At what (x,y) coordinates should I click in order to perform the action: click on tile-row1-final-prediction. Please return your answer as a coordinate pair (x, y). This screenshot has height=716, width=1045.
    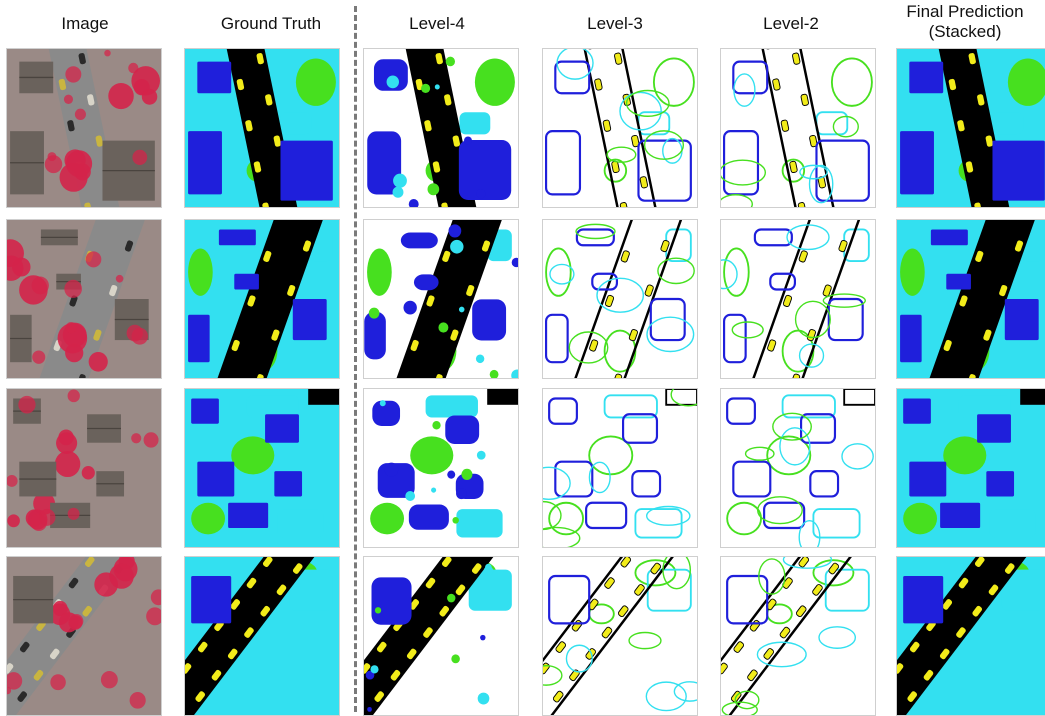
    Looking at the image, I should click on (970, 128).